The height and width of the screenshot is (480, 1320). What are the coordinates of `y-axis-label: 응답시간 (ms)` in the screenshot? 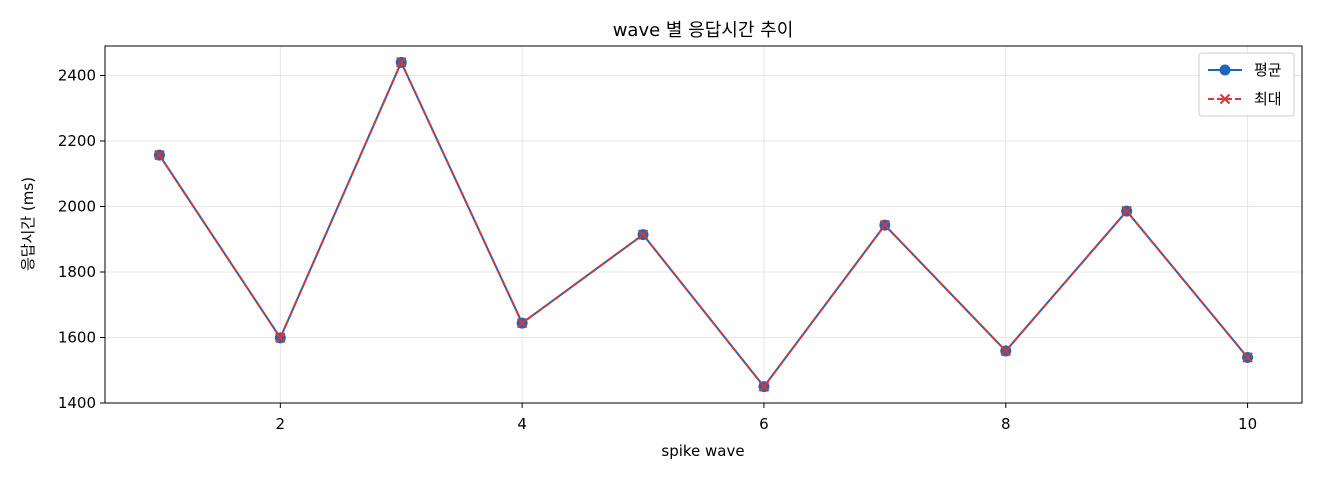 It's located at (28, 224).